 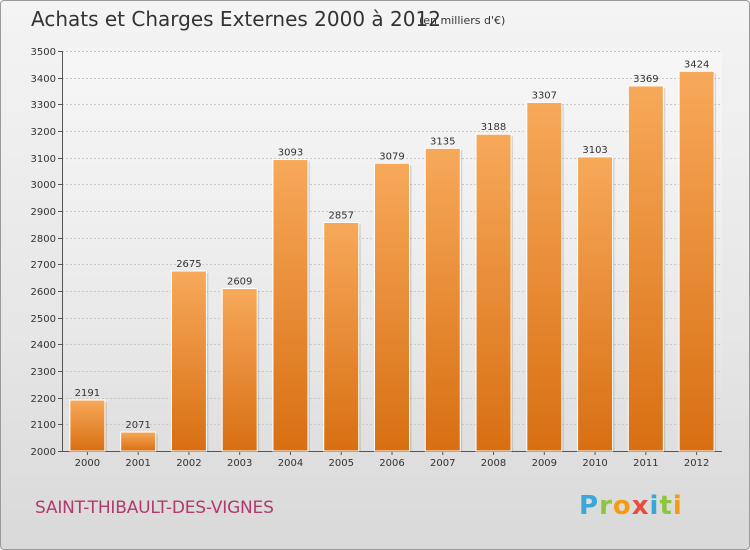 What do you see at coordinates (645, 268) in the screenshot?
I see `bar-2011` at bounding box center [645, 268].